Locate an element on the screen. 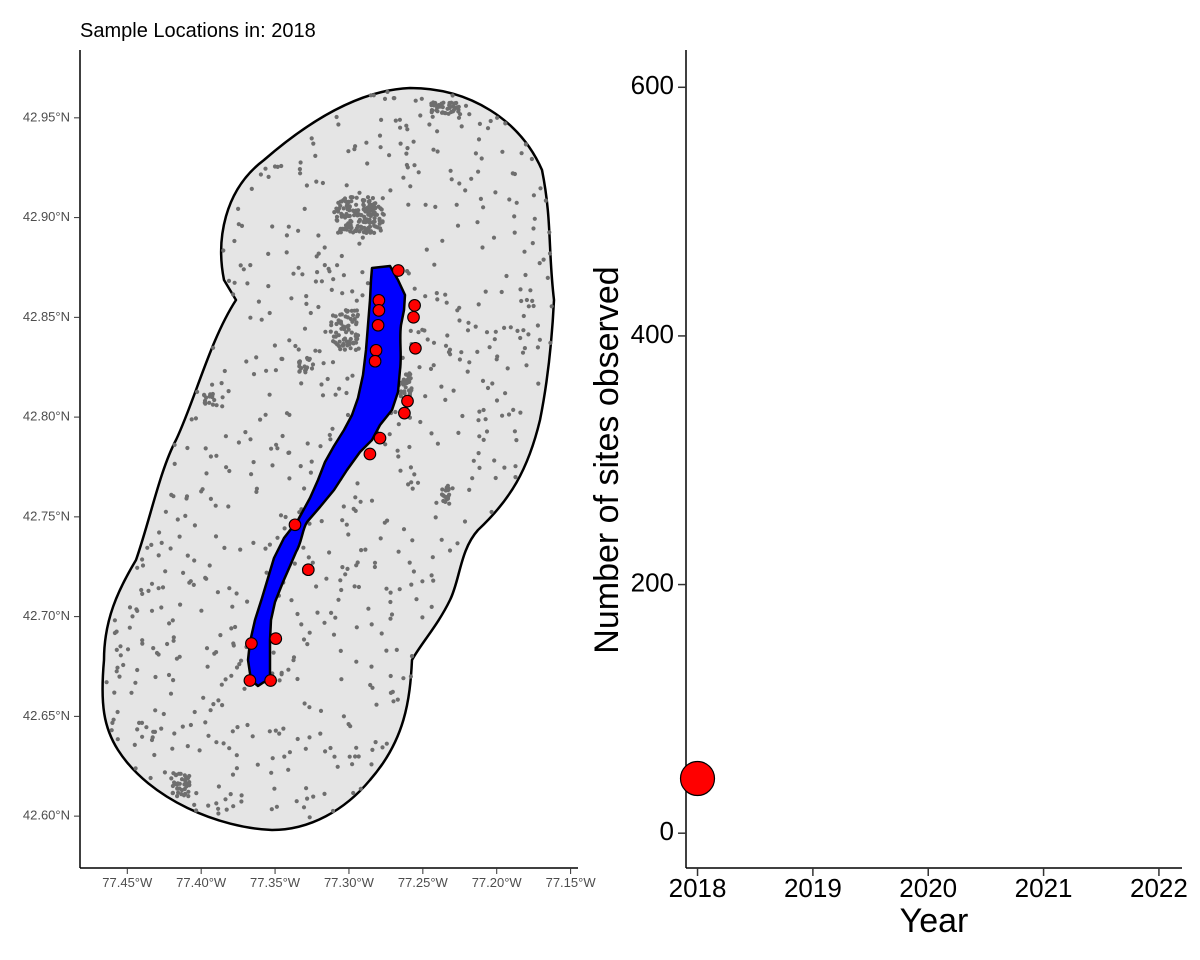 This screenshot has width=1200, height=960. map-y-tick-label: 42.65°N is located at coordinates (46, 715).